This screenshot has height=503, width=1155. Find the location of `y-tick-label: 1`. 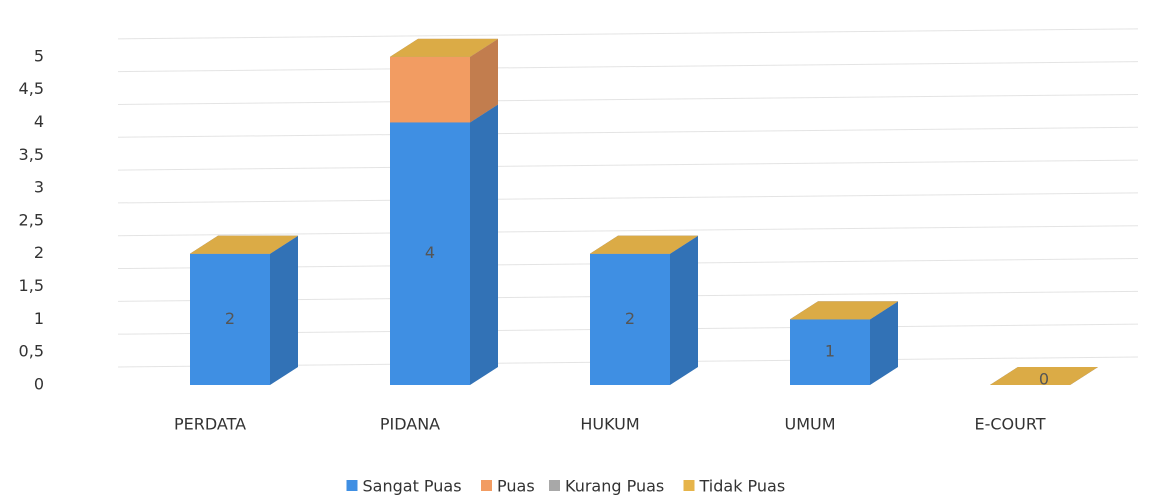

y-tick-label: 1 is located at coordinates (39, 318).